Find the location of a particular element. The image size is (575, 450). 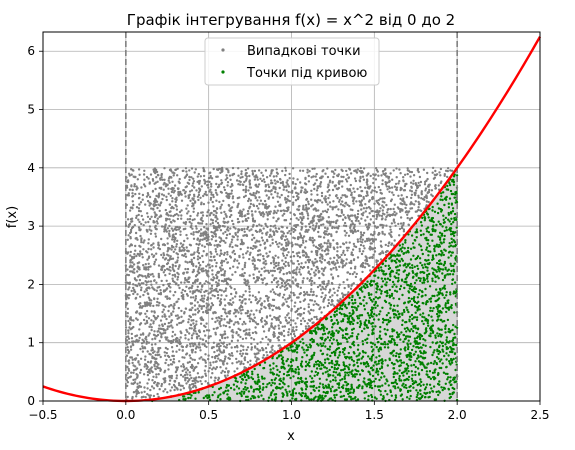

legend: Випадкові точки Точки під кривою is located at coordinates (292, 61).